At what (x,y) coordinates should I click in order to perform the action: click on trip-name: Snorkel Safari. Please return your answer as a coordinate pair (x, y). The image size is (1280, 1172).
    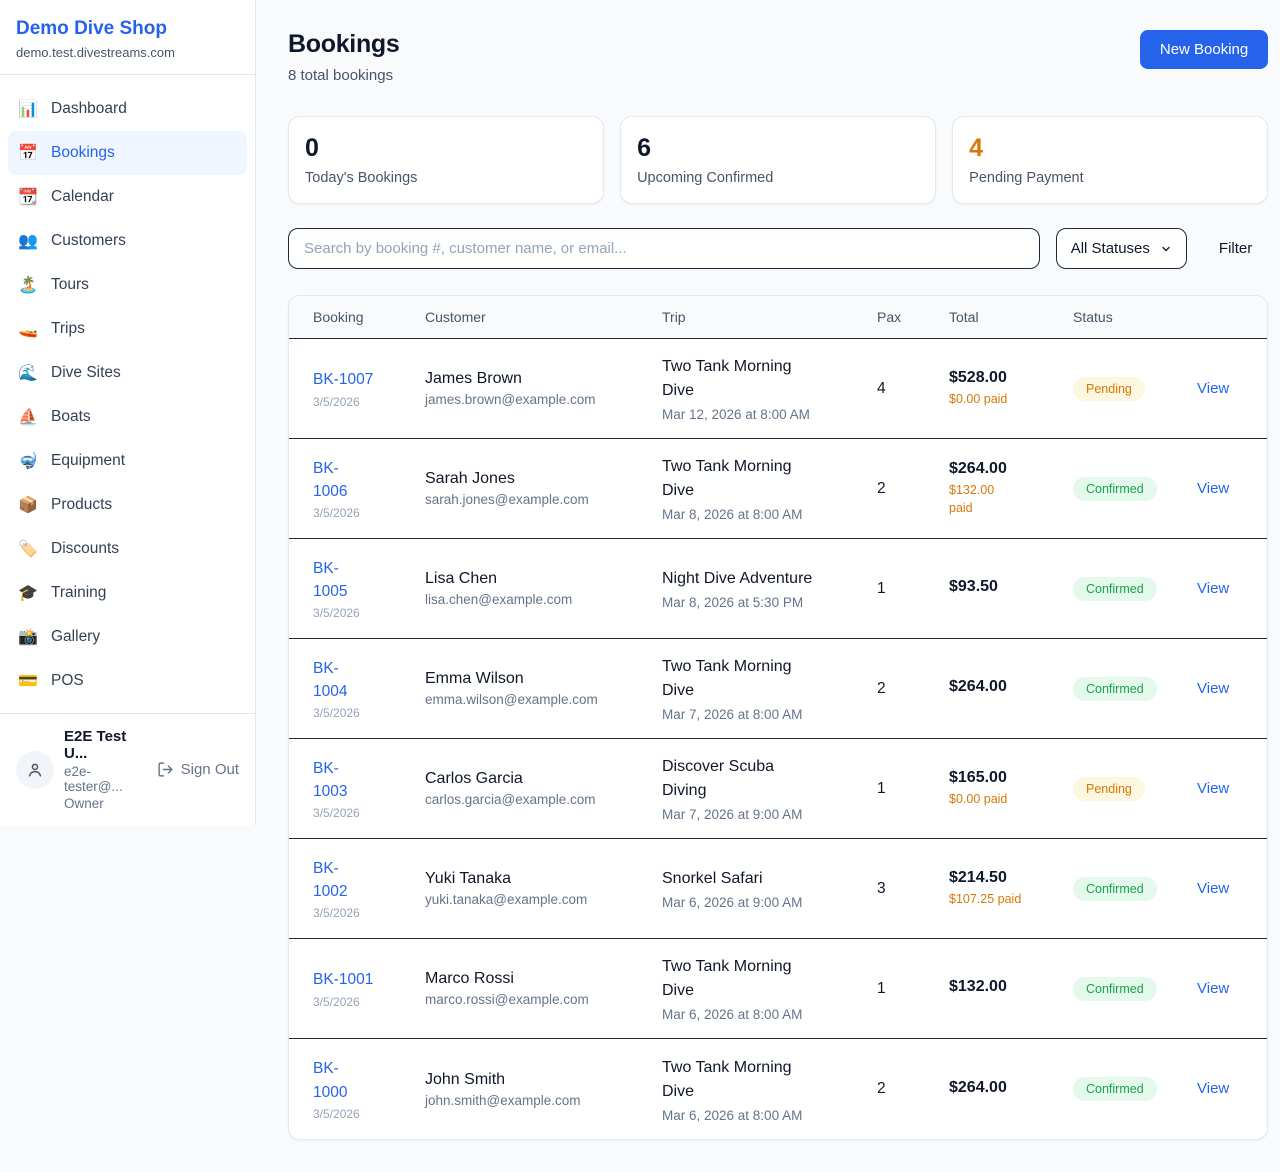
    Looking at the image, I should click on (712, 878).